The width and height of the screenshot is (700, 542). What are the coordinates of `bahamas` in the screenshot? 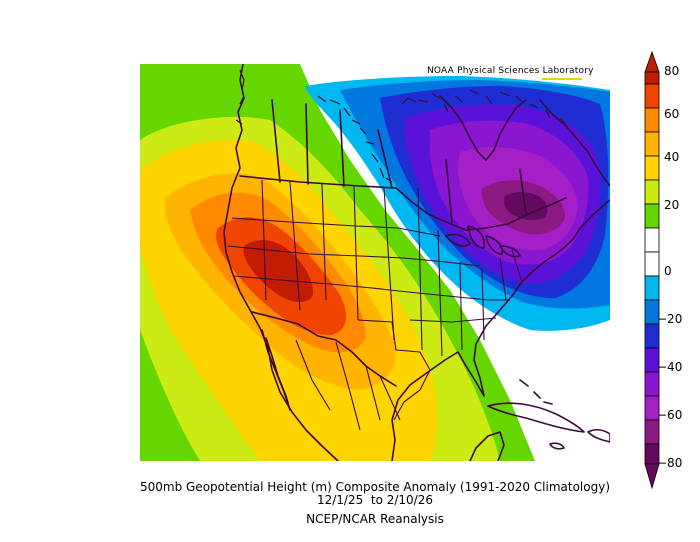 It's located at (536, 392).